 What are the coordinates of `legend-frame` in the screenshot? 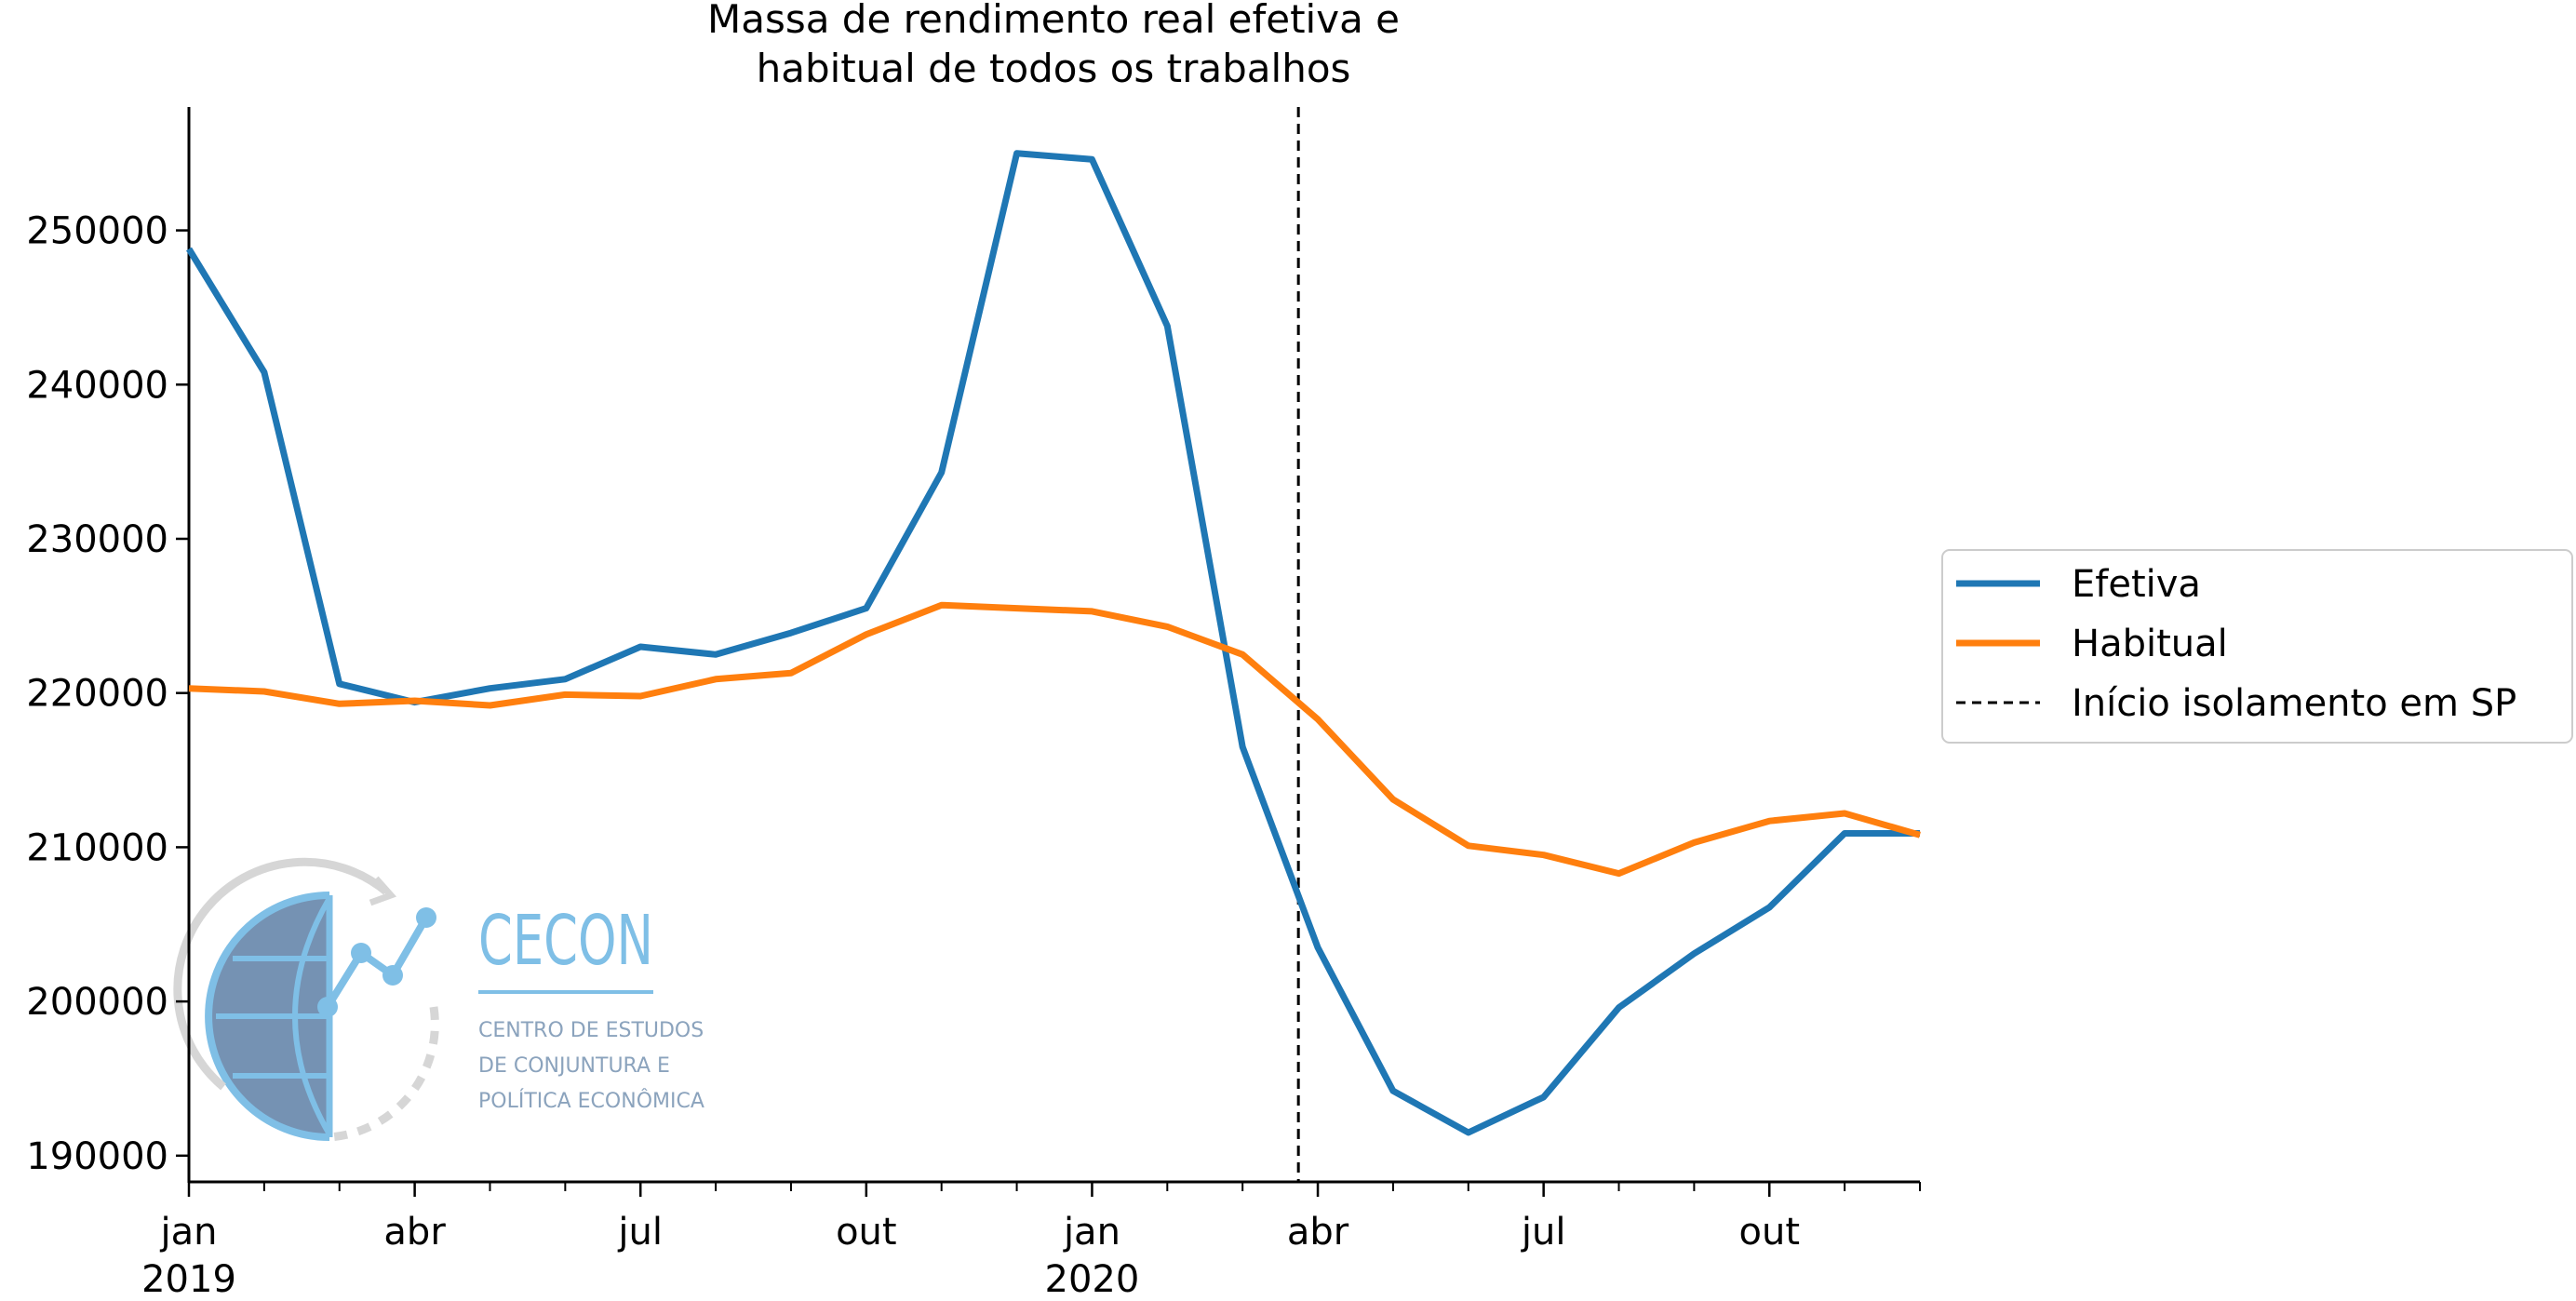 It's located at (2257, 646).